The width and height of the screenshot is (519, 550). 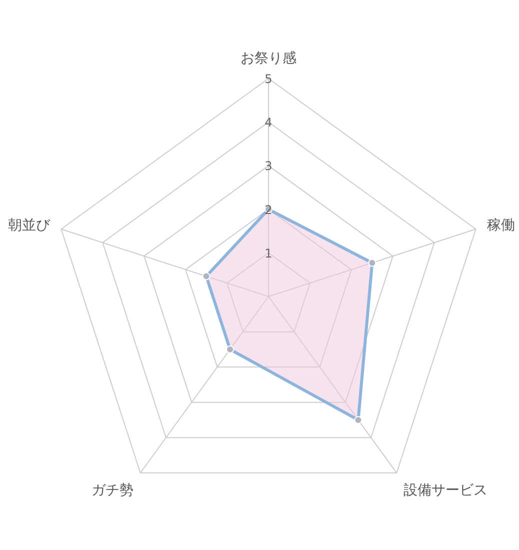 What do you see at coordinates (112, 490) in the screenshot?
I see `spoke-label: ガチ勢` at bounding box center [112, 490].